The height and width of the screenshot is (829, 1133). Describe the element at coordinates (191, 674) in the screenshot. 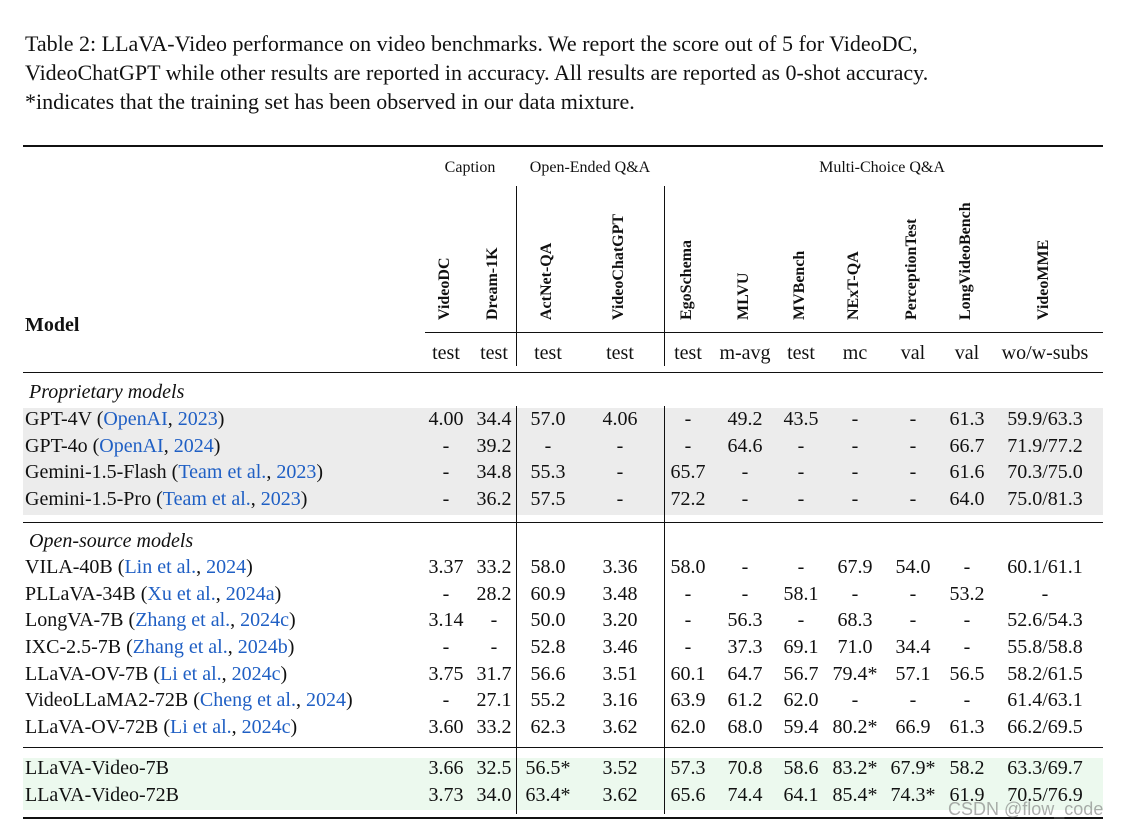

I see `citation-link: Li et al.` at that location.